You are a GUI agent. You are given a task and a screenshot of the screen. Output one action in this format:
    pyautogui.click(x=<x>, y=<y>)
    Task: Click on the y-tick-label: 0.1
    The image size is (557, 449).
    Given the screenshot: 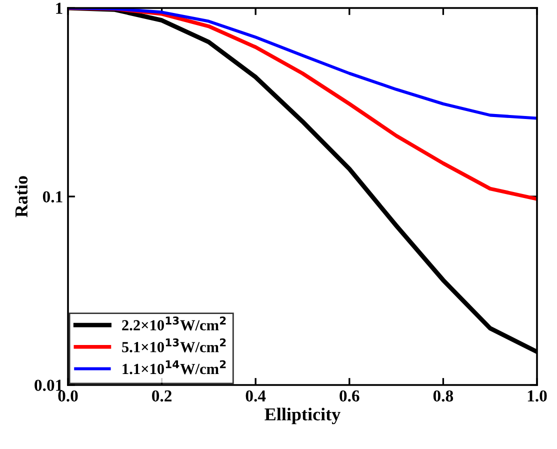 What is the action you would take?
    pyautogui.click(x=52, y=197)
    